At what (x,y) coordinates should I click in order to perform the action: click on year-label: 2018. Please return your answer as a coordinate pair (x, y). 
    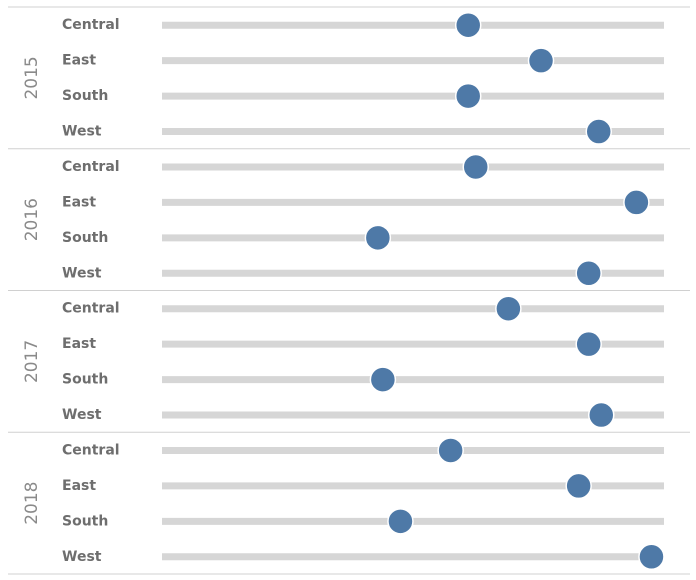
    Looking at the image, I should click on (32, 502).